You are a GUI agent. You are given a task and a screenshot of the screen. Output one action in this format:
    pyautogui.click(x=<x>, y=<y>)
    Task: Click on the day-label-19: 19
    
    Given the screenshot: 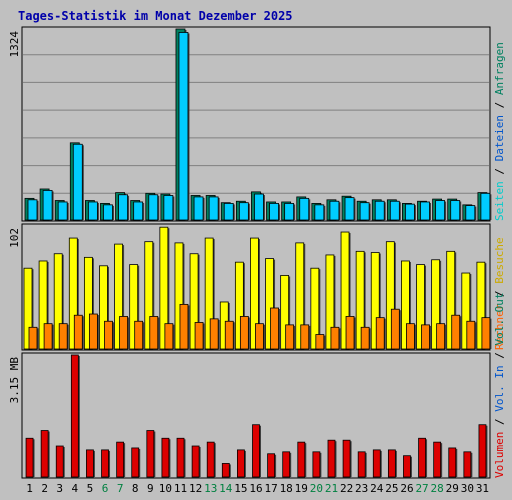 What is the action you would take?
    pyautogui.click(x=301, y=488)
    